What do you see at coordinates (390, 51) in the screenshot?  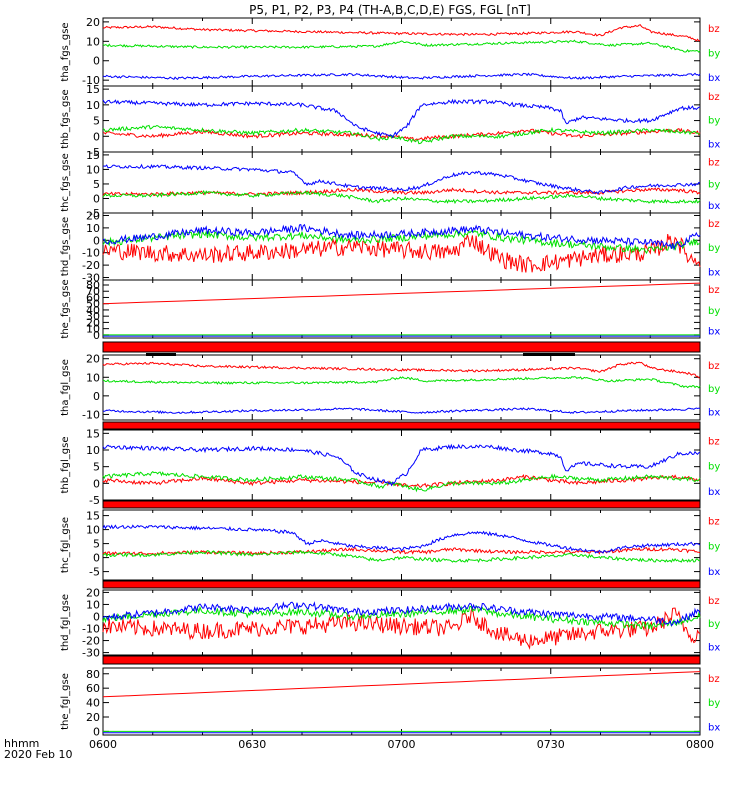 I see `panel-tha_fgs_gse: -10 0 10 20 tha_fgs_gse bz by bx` at bounding box center [390, 51].